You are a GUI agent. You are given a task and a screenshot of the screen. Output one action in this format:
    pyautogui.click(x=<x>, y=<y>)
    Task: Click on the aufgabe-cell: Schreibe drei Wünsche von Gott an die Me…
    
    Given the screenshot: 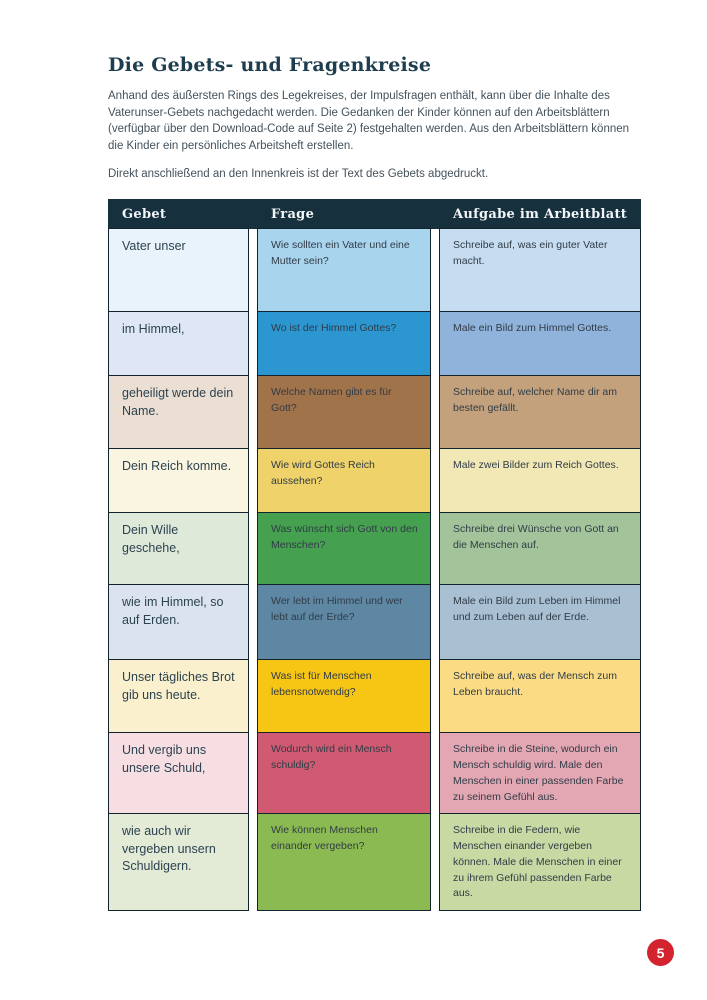 What is the action you would take?
    pyautogui.click(x=540, y=549)
    